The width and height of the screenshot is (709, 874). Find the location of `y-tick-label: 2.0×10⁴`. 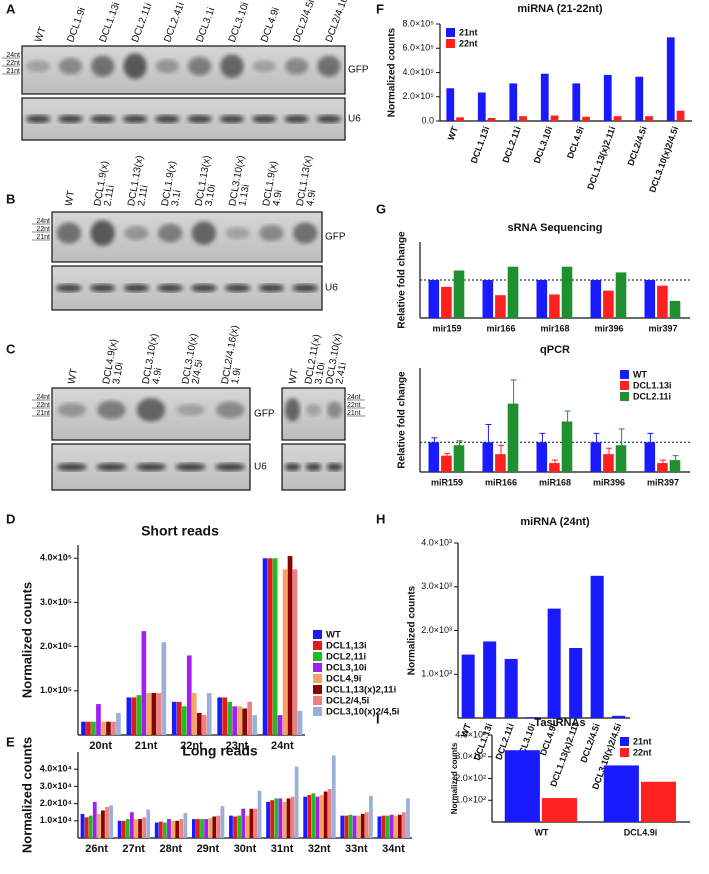

y-tick-label: 2.0×10⁴ is located at coordinates (56, 803).